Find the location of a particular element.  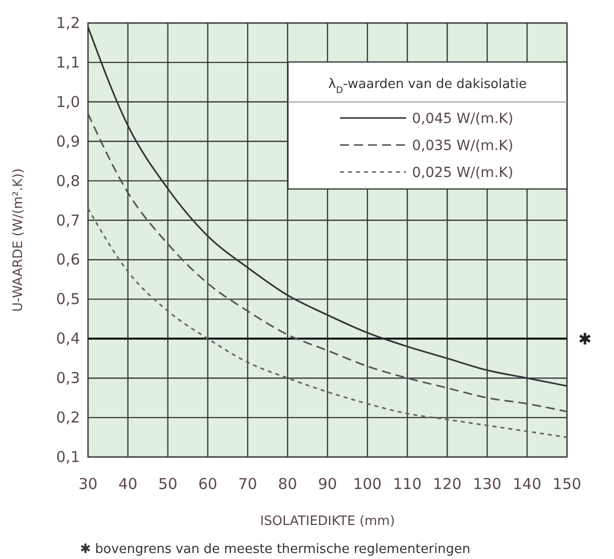

x-tick-label: 80 is located at coordinates (288, 484).